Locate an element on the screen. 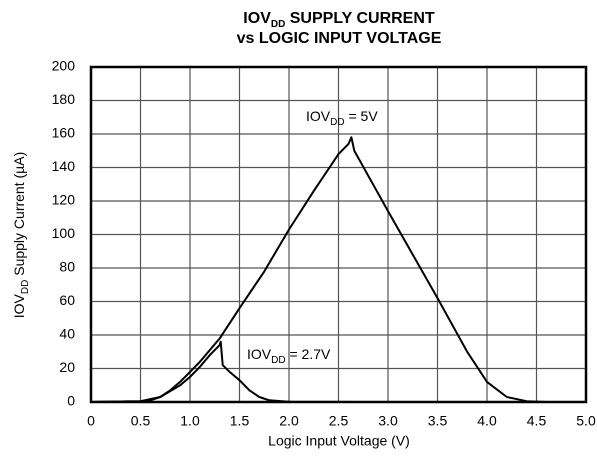 Image resolution: width=597 pixels, height=466 pixels. x-tick-label: 3.0 is located at coordinates (388, 421).